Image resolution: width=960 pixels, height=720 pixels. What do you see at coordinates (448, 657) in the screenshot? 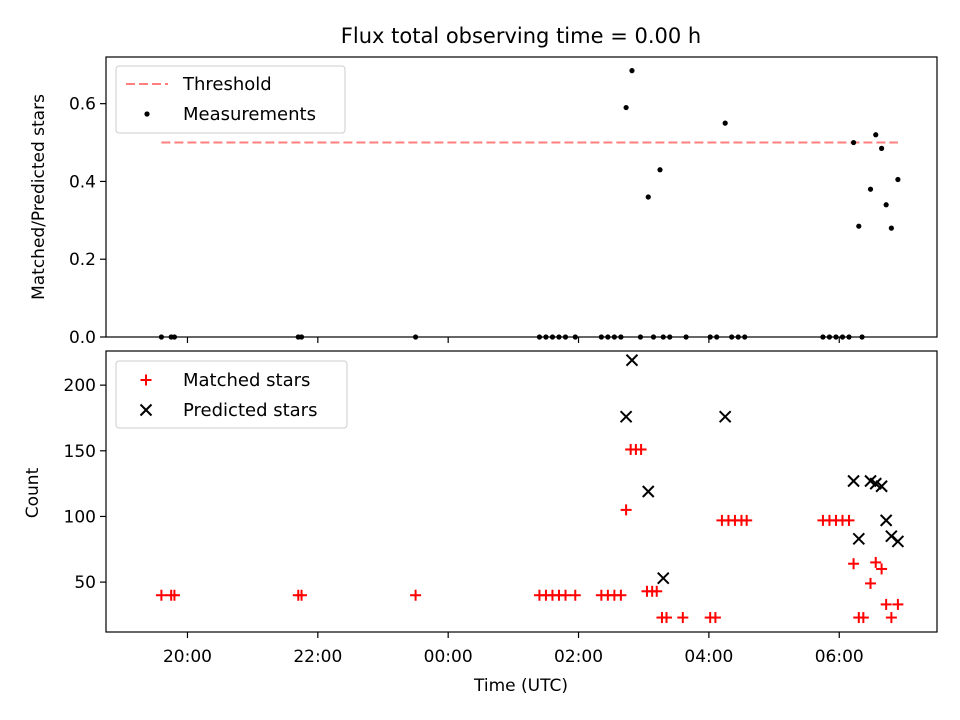
I see `bottom-x-tick-label: 00:00` at bounding box center [448, 657].